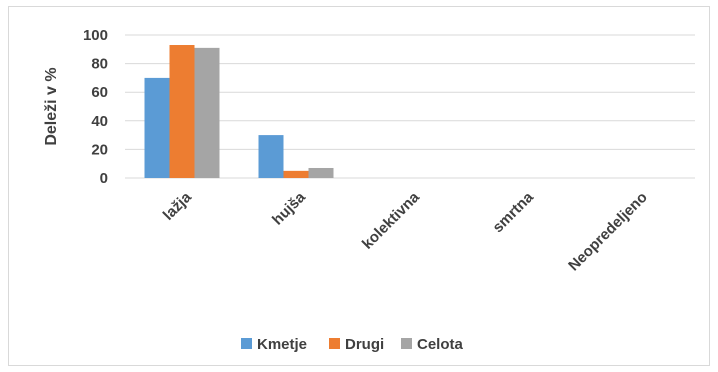 This screenshot has width=718, height=372. What do you see at coordinates (289, 208) in the screenshot?
I see `x-tick-label: hujša` at bounding box center [289, 208].